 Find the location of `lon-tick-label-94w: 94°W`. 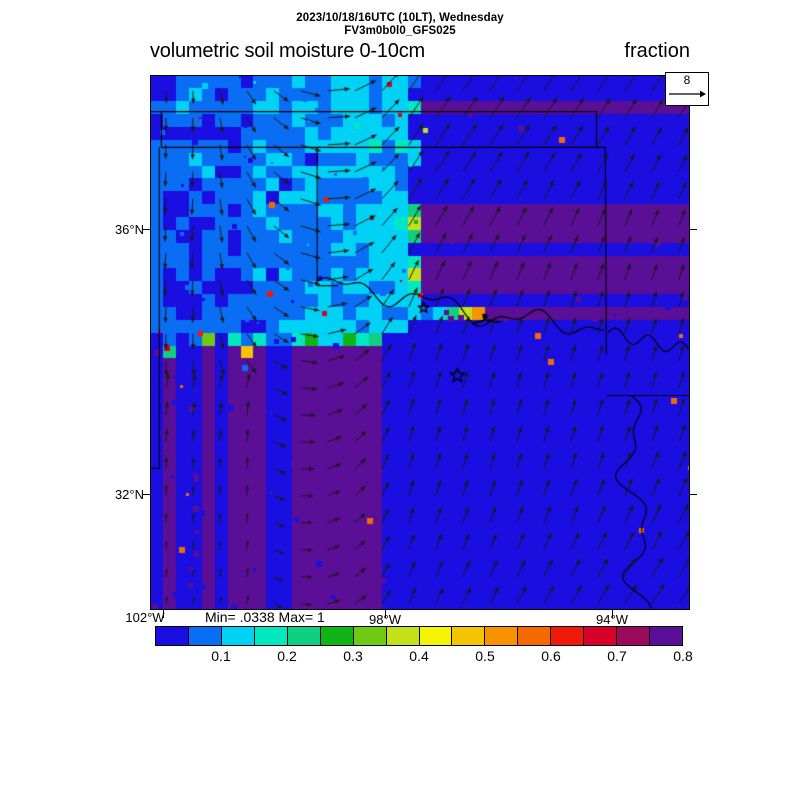

lon-tick-label-94w: 94°W is located at coordinates (612, 619).